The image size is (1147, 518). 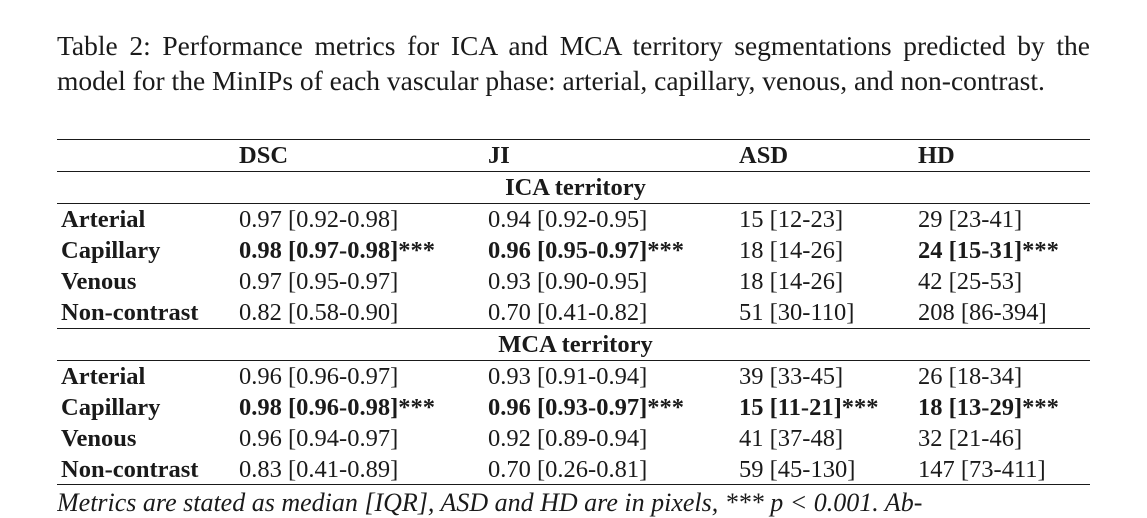 What do you see at coordinates (319, 281) in the screenshot?
I see `dsc-cell: 0.97 [0.95-0.97]` at bounding box center [319, 281].